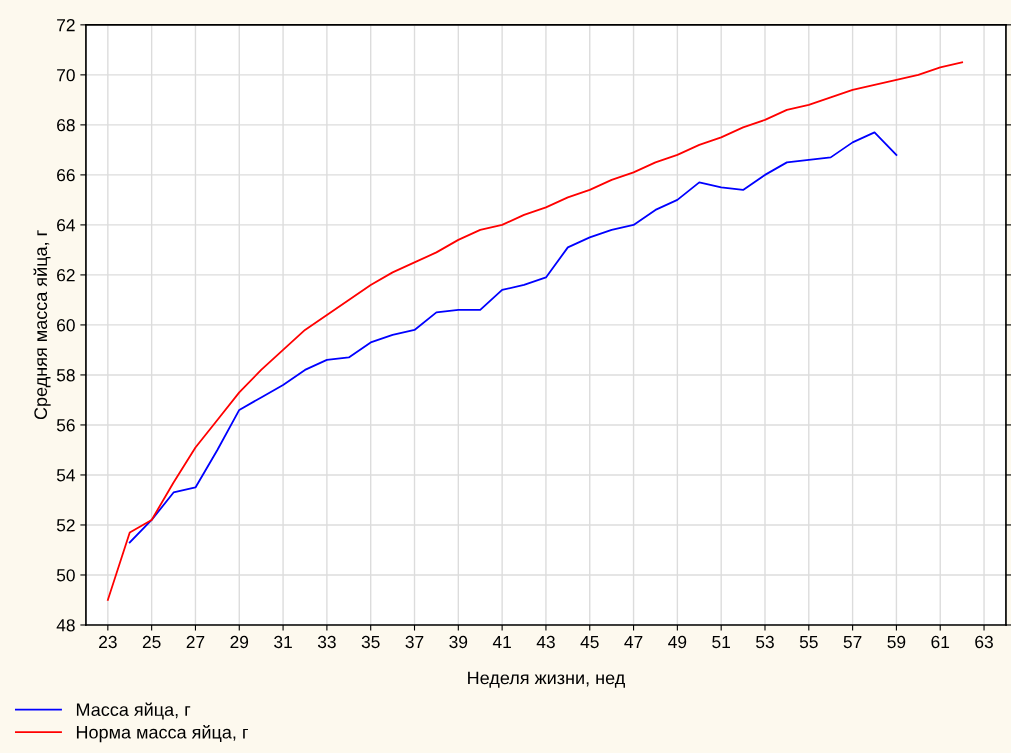  I want to click on y-tick-label: 56, so click(65, 425).